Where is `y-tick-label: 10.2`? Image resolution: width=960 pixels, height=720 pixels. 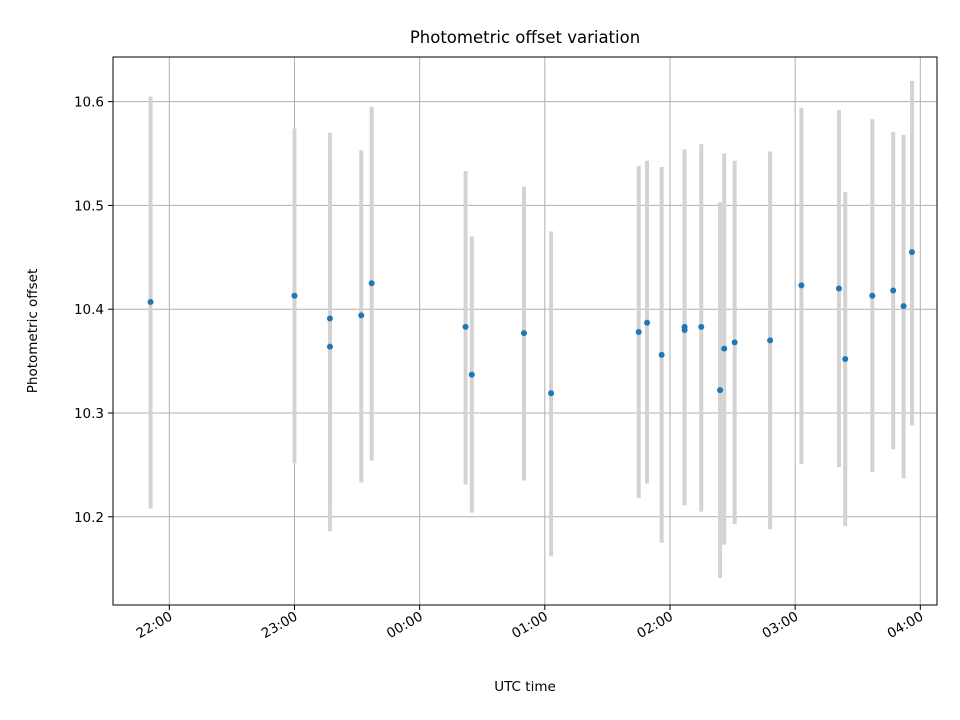
y-tick-label: 10.2 is located at coordinates (89, 518).